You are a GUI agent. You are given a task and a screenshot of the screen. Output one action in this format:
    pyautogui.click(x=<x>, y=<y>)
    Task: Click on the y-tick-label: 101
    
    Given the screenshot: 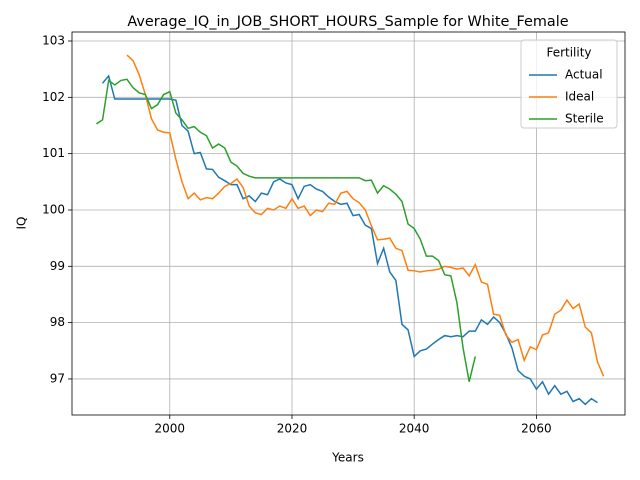 What is the action you would take?
    pyautogui.click(x=53, y=153)
    